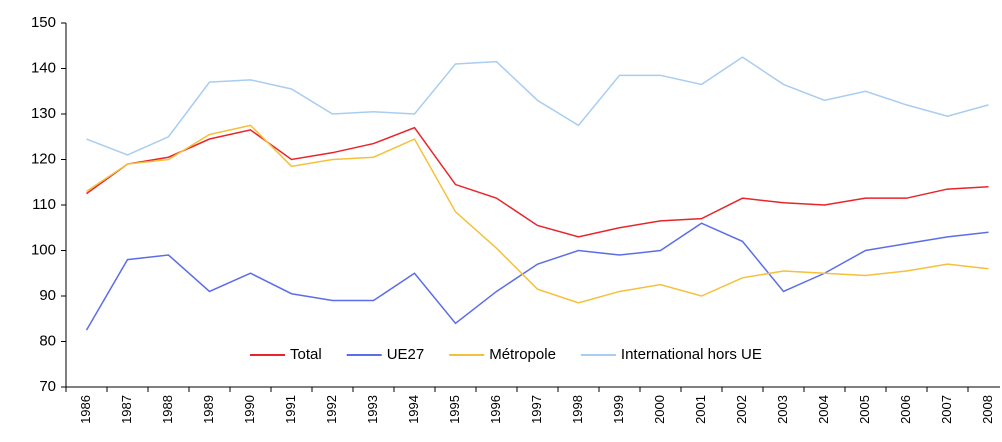  What do you see at coordinates (290, 409) in the screenshot?
I see `x-tick-label: 1991` at bounding box center [290, 409].